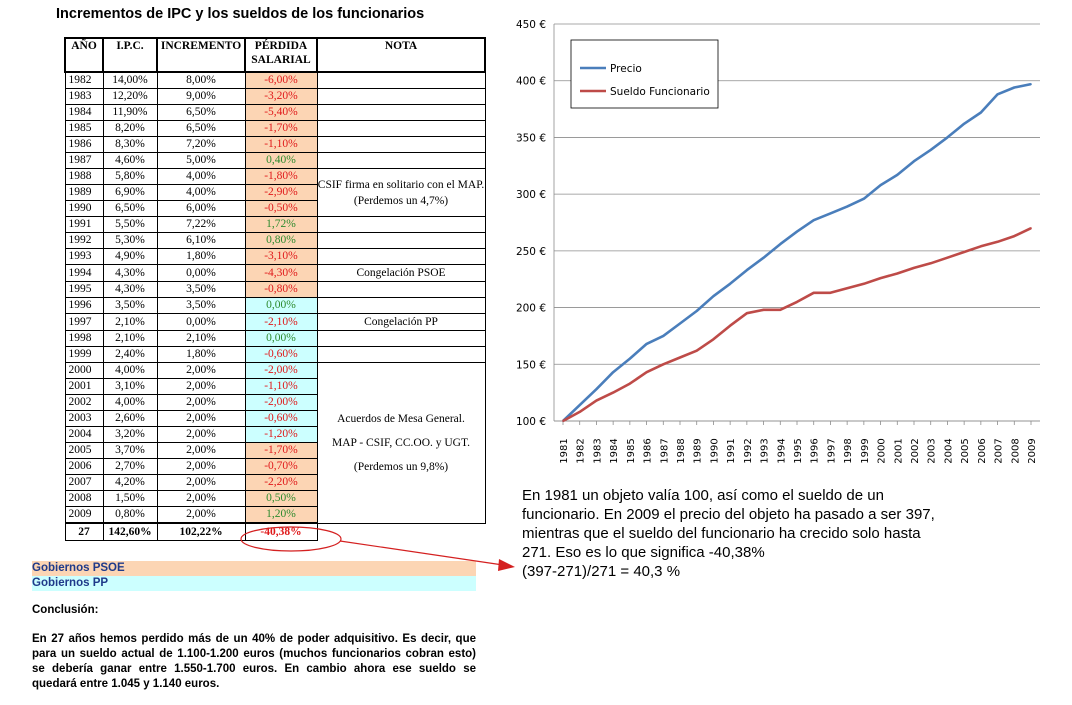 The height and width of the screenshot is (705, 1072). I want to click on legend-pp: Gobiernos PP, so click(254, 583).